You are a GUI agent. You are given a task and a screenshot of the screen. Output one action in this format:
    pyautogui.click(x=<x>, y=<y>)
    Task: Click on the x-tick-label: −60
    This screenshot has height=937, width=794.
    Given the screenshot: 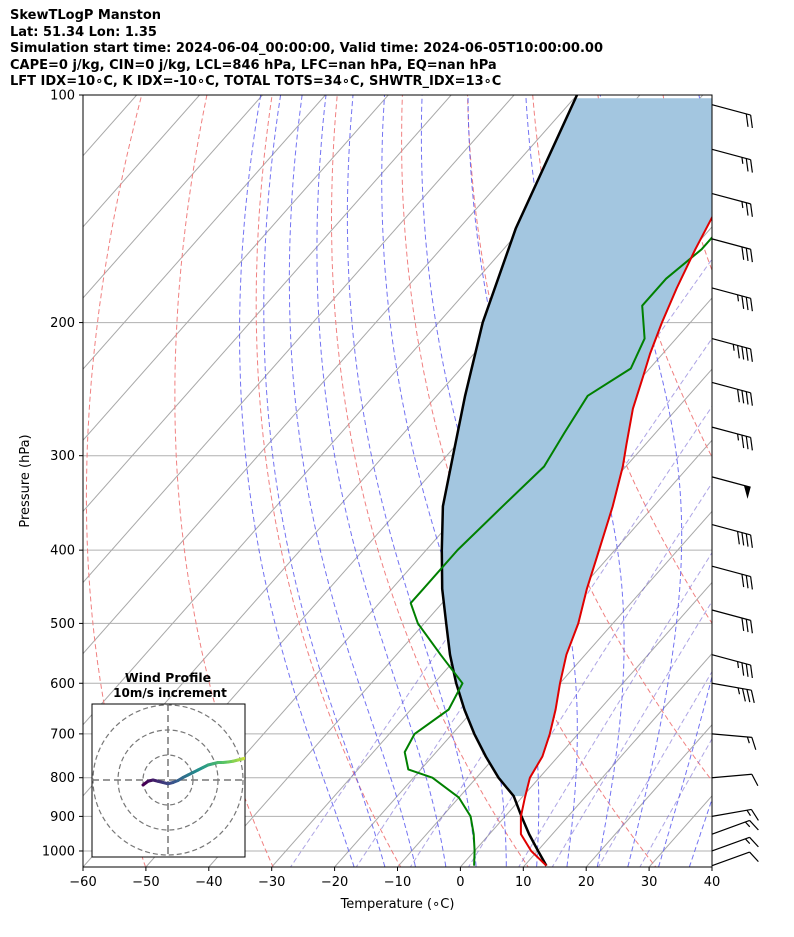 What is the action you would take?
    pyautogui.click(x=82, y=882)
    